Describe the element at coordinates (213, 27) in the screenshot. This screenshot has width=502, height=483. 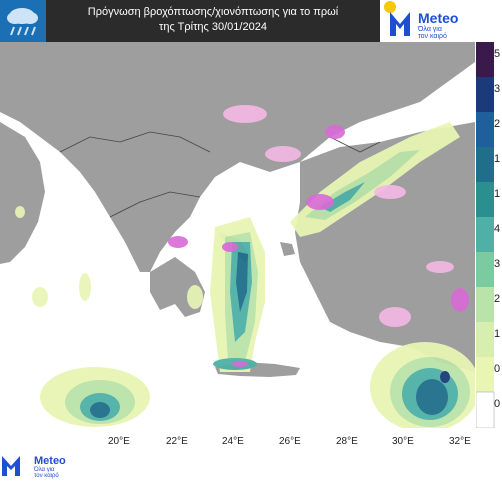
I see `map-title-line2: της Τρίτης 30/01/2024` at that location.